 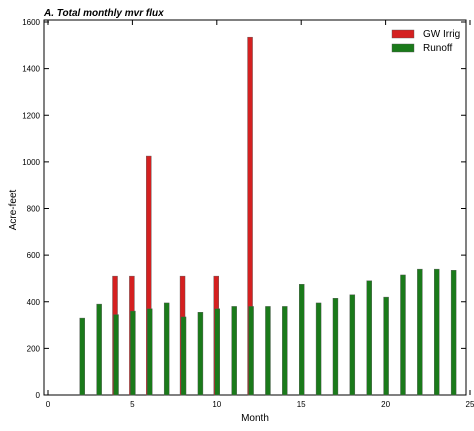 What do you see at coordinates (34, 302) in the screenshot?
I see `y-tick-label: 400` at bounding box center [34, 302].